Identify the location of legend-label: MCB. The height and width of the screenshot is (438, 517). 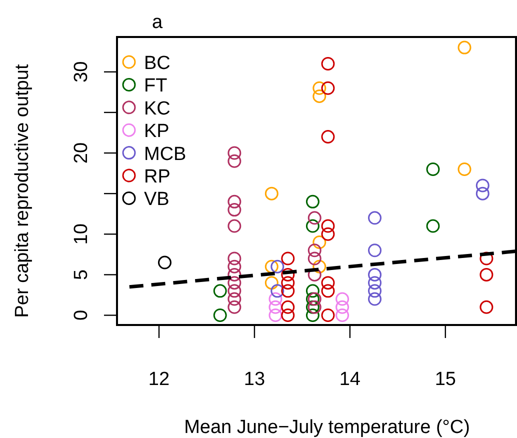
(165, 154).